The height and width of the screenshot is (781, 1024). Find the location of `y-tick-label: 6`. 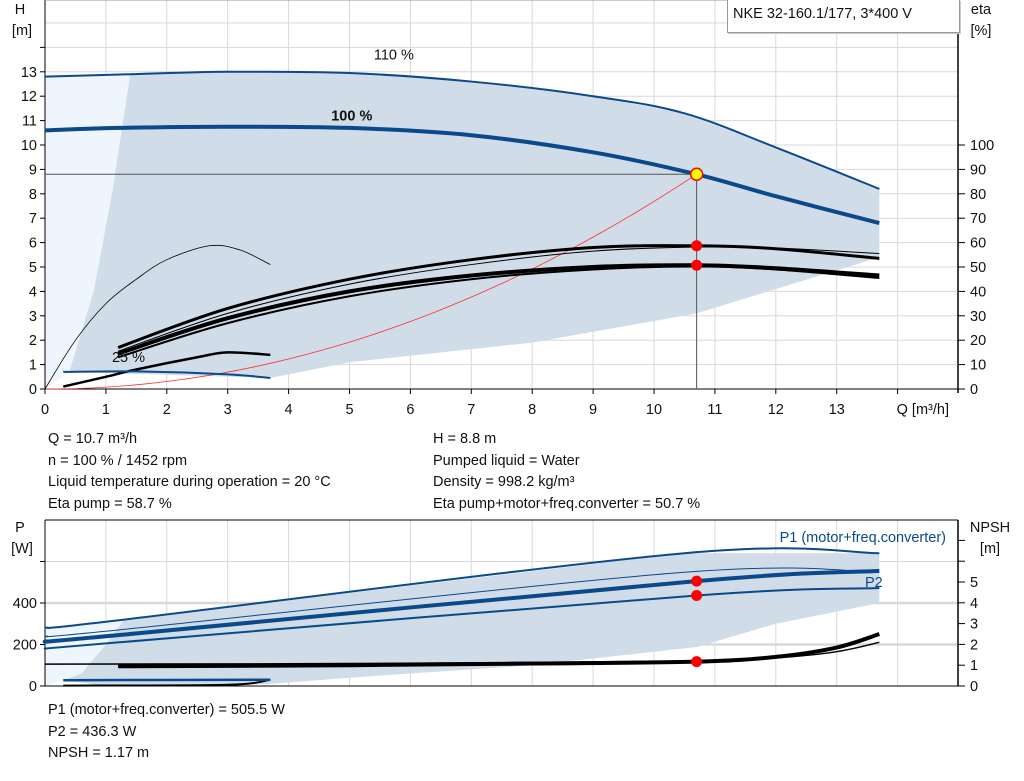

y-tick-label: 6 is located at coordinates (33, 244).